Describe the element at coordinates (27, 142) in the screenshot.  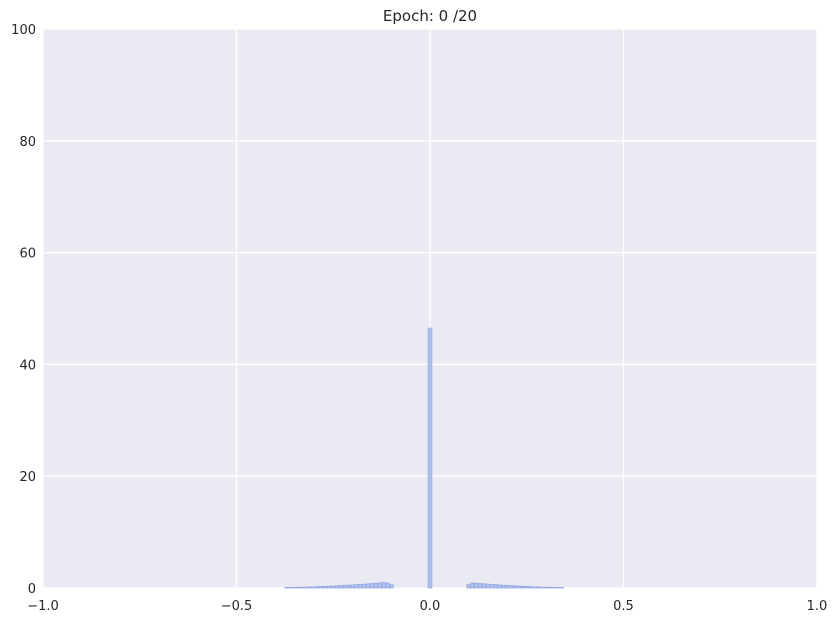
I see `y-tick-label: 80` at that location.